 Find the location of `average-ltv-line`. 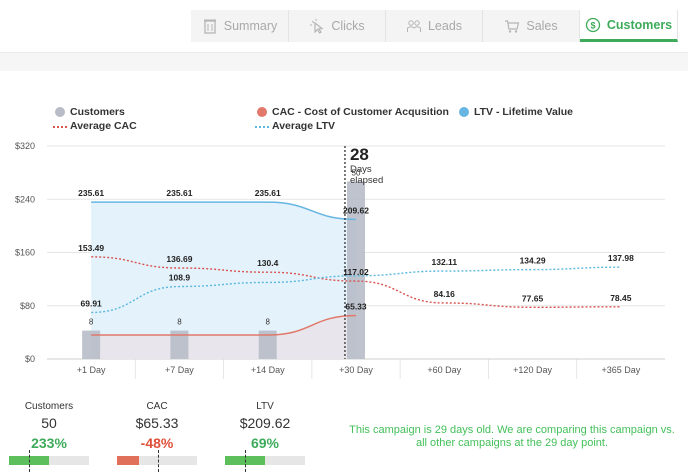

average-ltv-line is located at coordinates (356, 290).